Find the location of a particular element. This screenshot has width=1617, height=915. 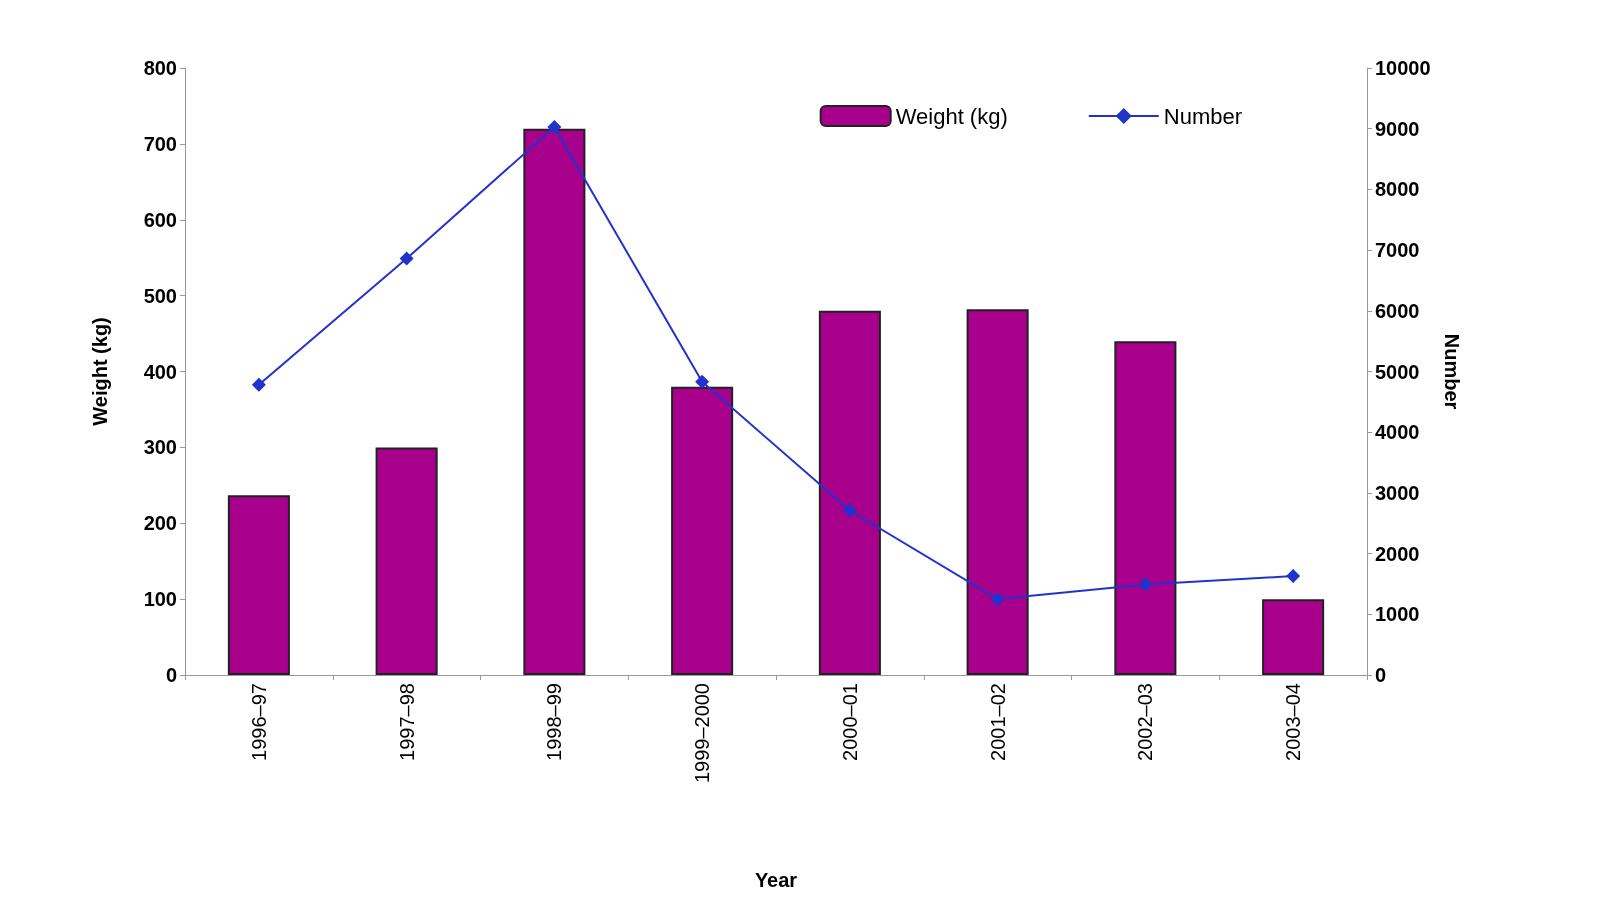

legend-label: Number is located at coordinates (1202, 116).